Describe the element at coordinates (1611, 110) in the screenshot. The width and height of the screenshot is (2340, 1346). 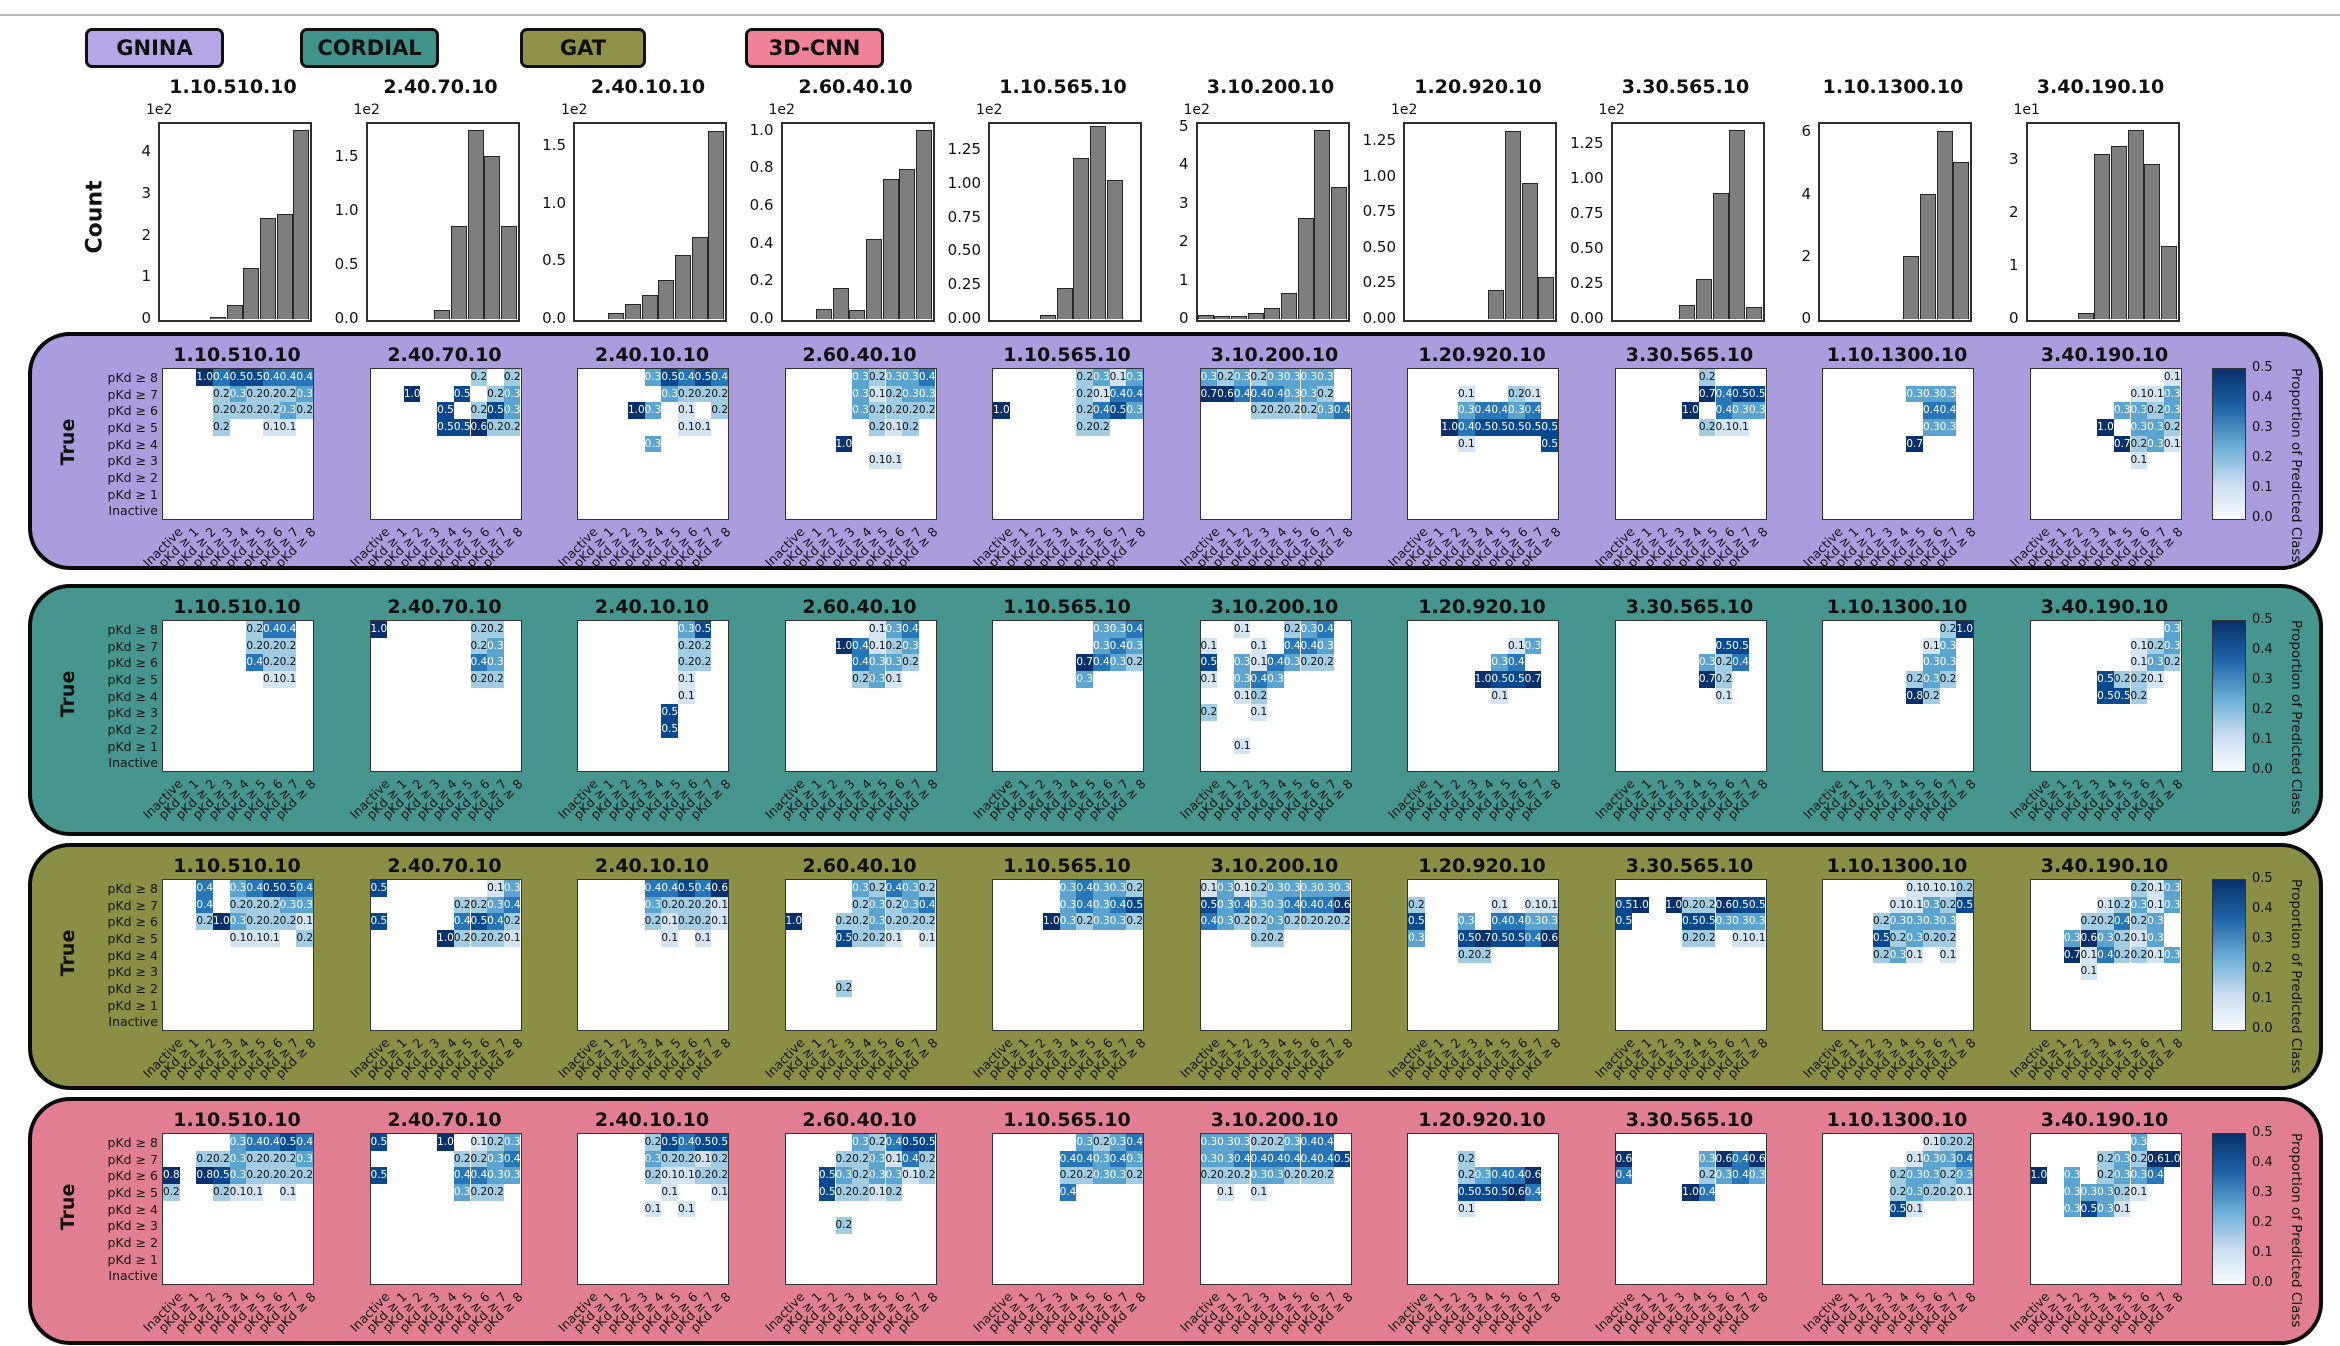
I see `axis-offset-label: 1e2` at that location.